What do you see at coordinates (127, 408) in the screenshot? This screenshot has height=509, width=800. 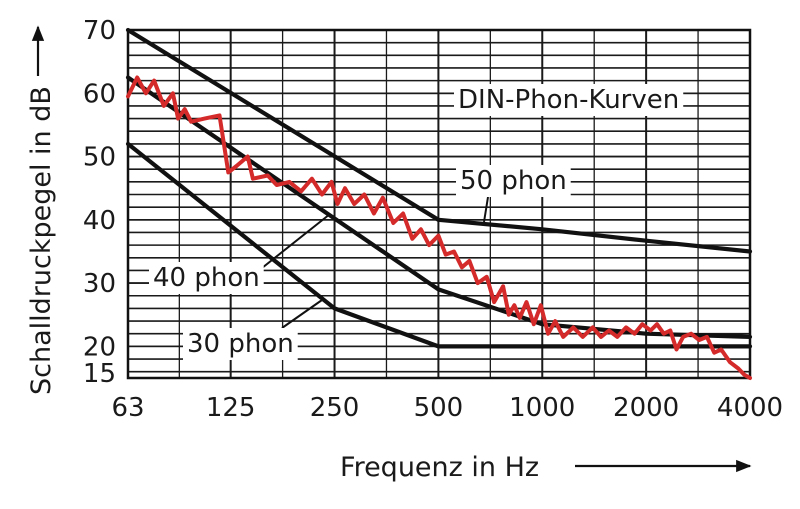 I see `x-tick-label: 63` at bounding box center [127, 408].